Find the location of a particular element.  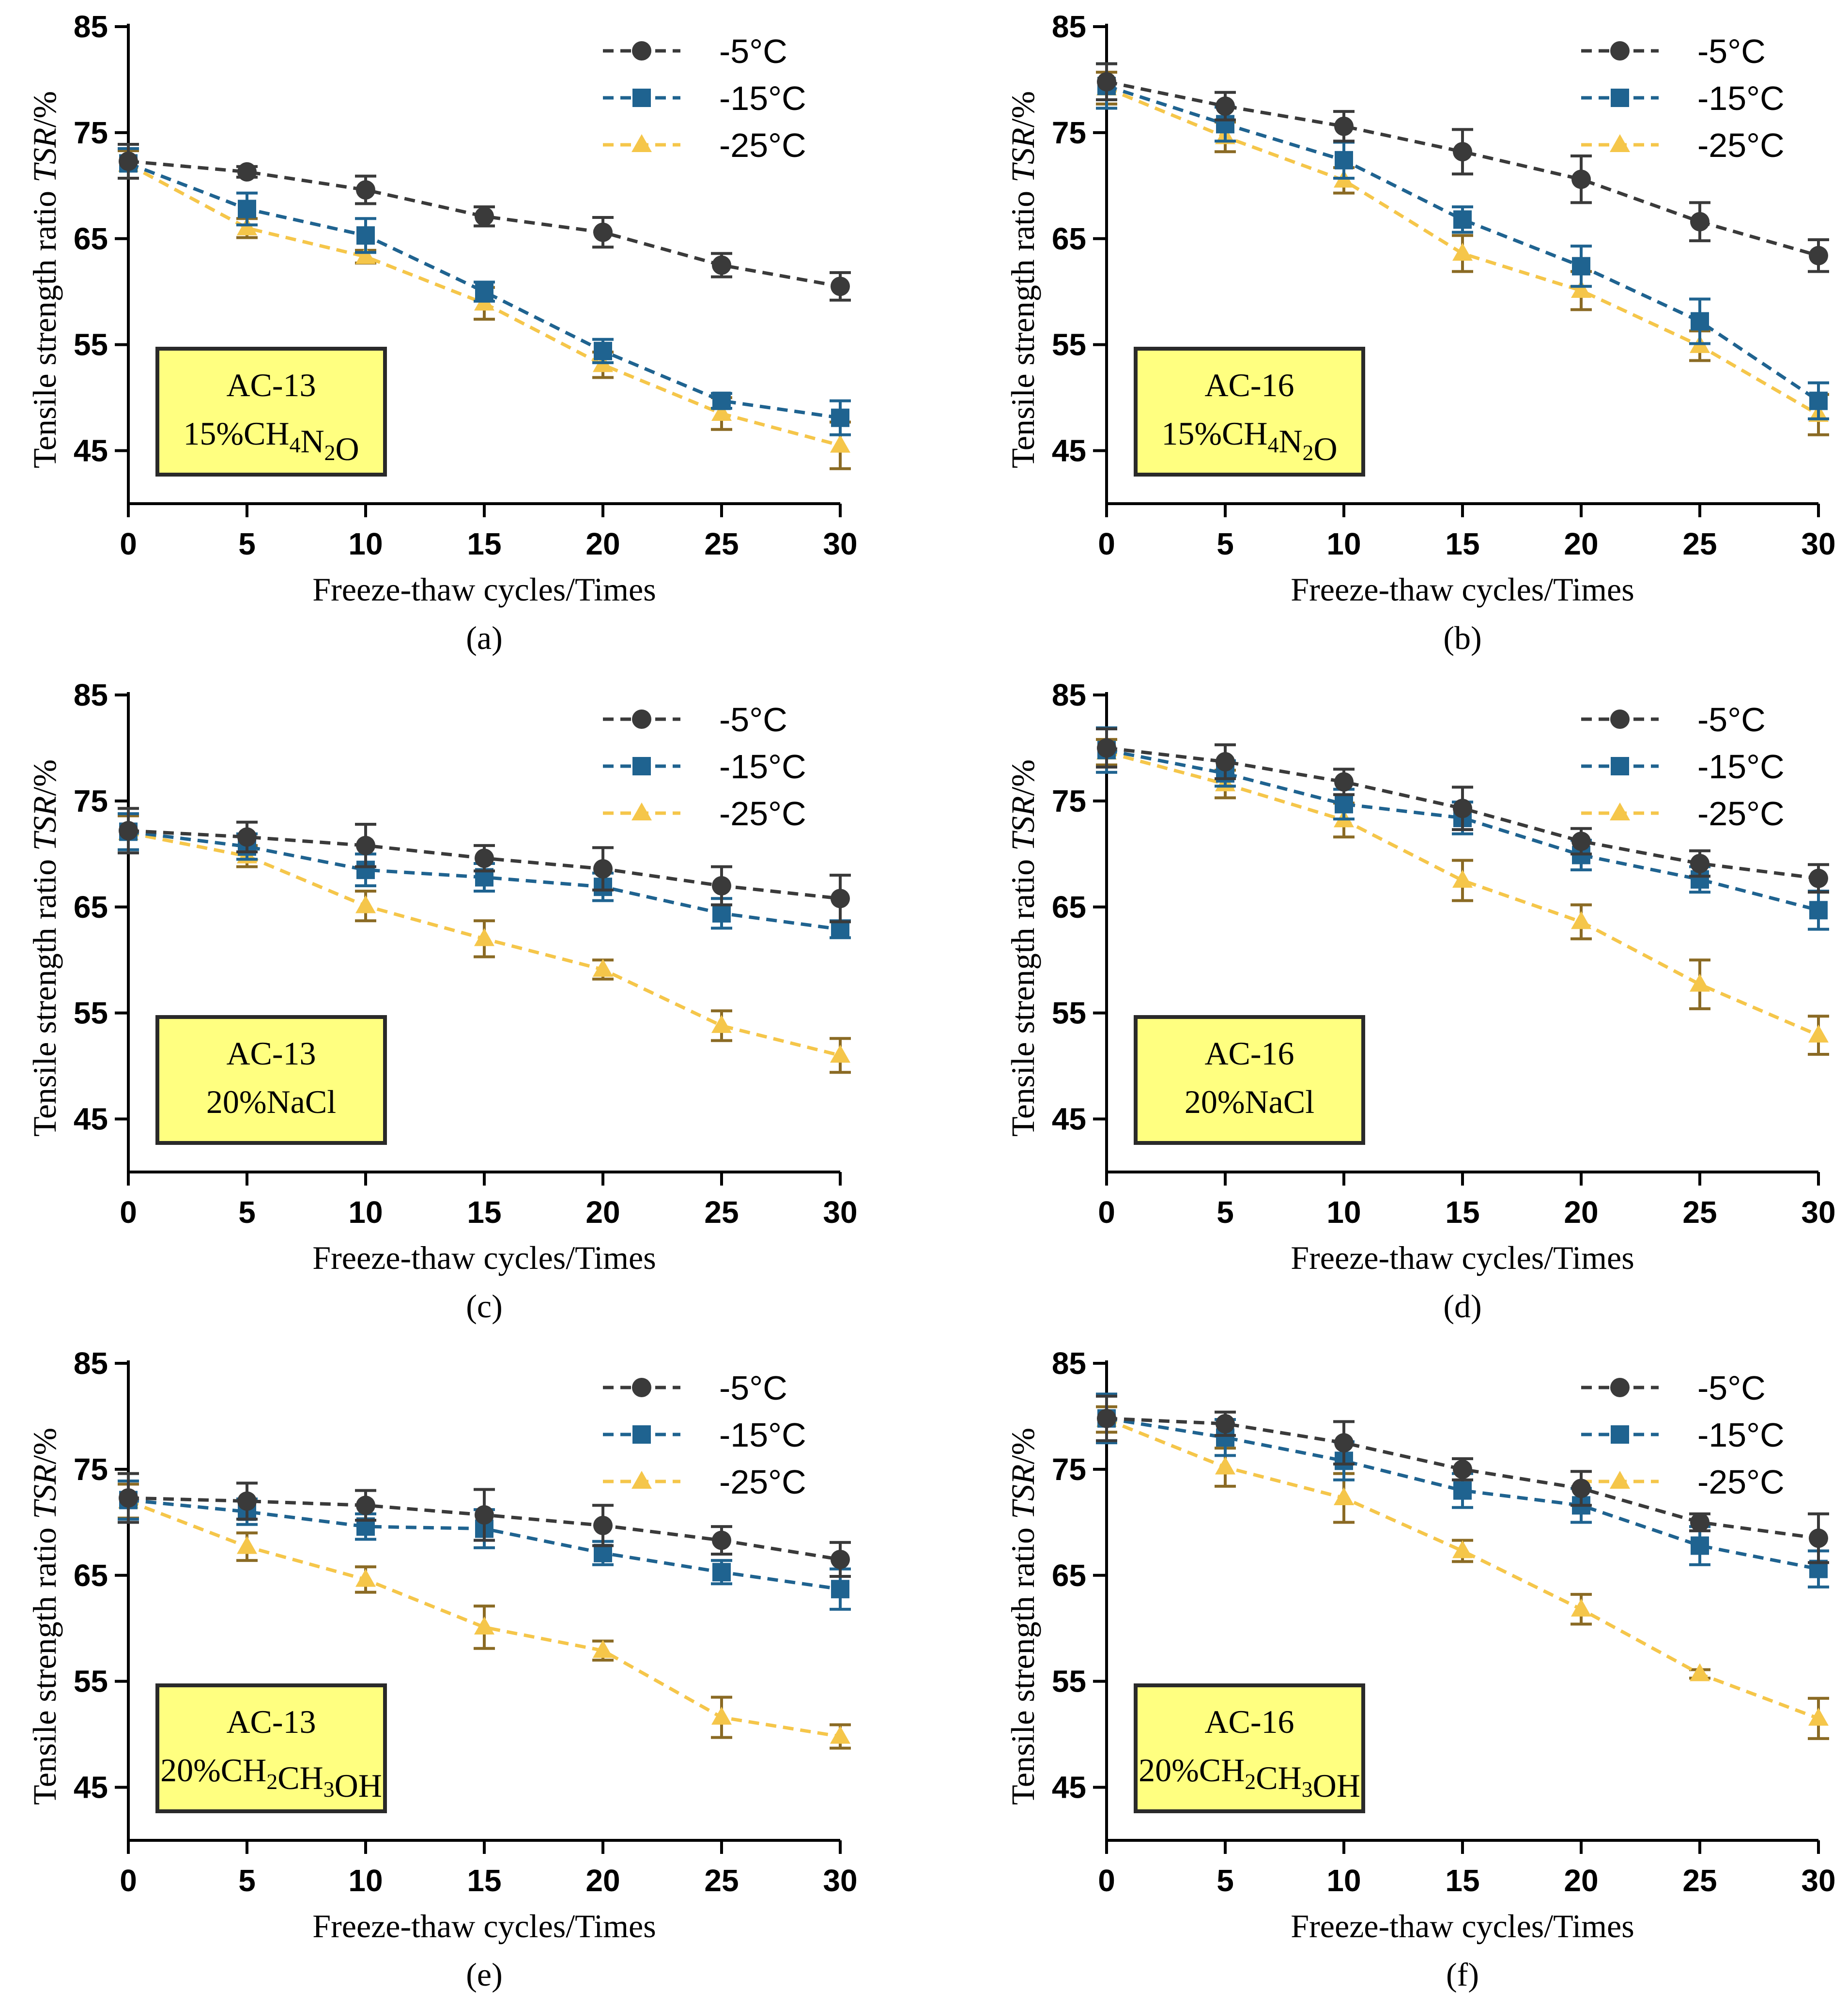

y-axis-title: Tensile strength ratio TSR/% is located at coordinates (1023, 948).